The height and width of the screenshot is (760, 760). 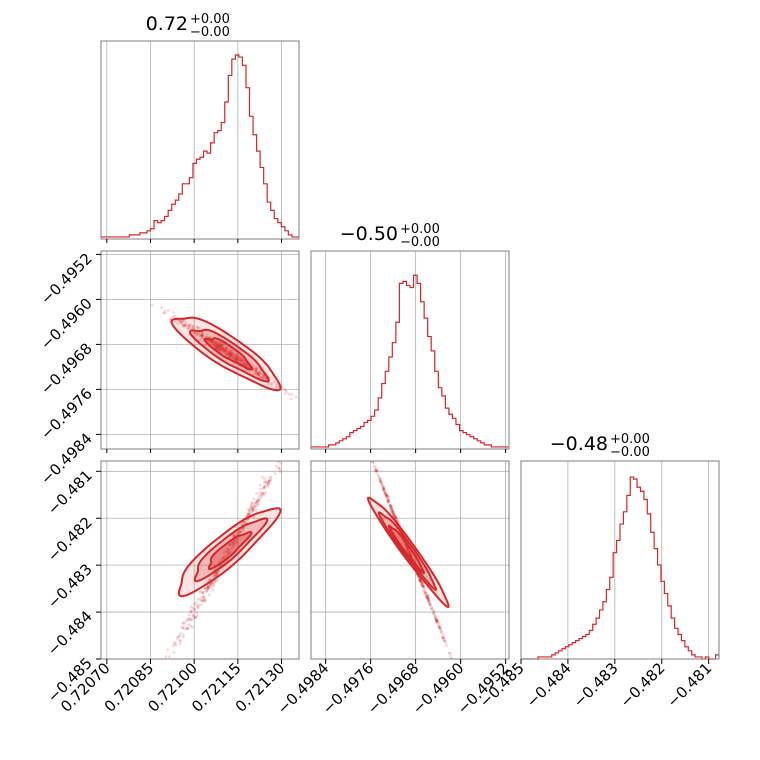 I want to click on pair-1-2-frame, so click(x=410, y=560).